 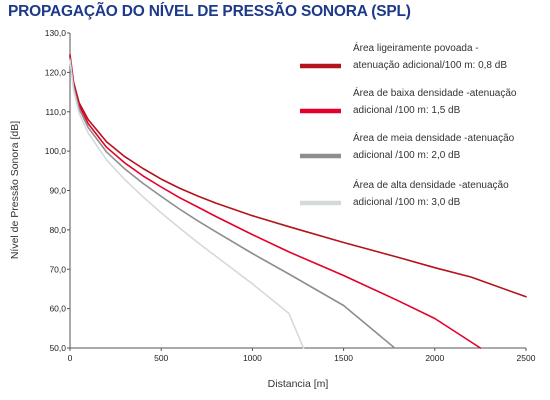 What do you see at coordinates (57, 191) in the screenshot?
I see `y-tick-label: 90,0` at bounding box center [57, 191].